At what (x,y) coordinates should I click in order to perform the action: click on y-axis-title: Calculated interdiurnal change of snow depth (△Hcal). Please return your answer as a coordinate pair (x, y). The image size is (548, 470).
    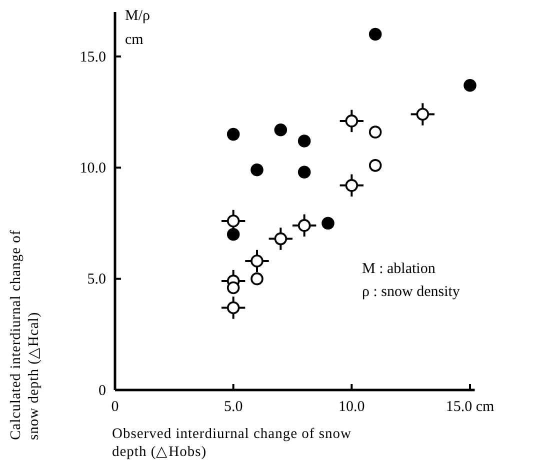
    Looking at the image, I should click on (25, 335).